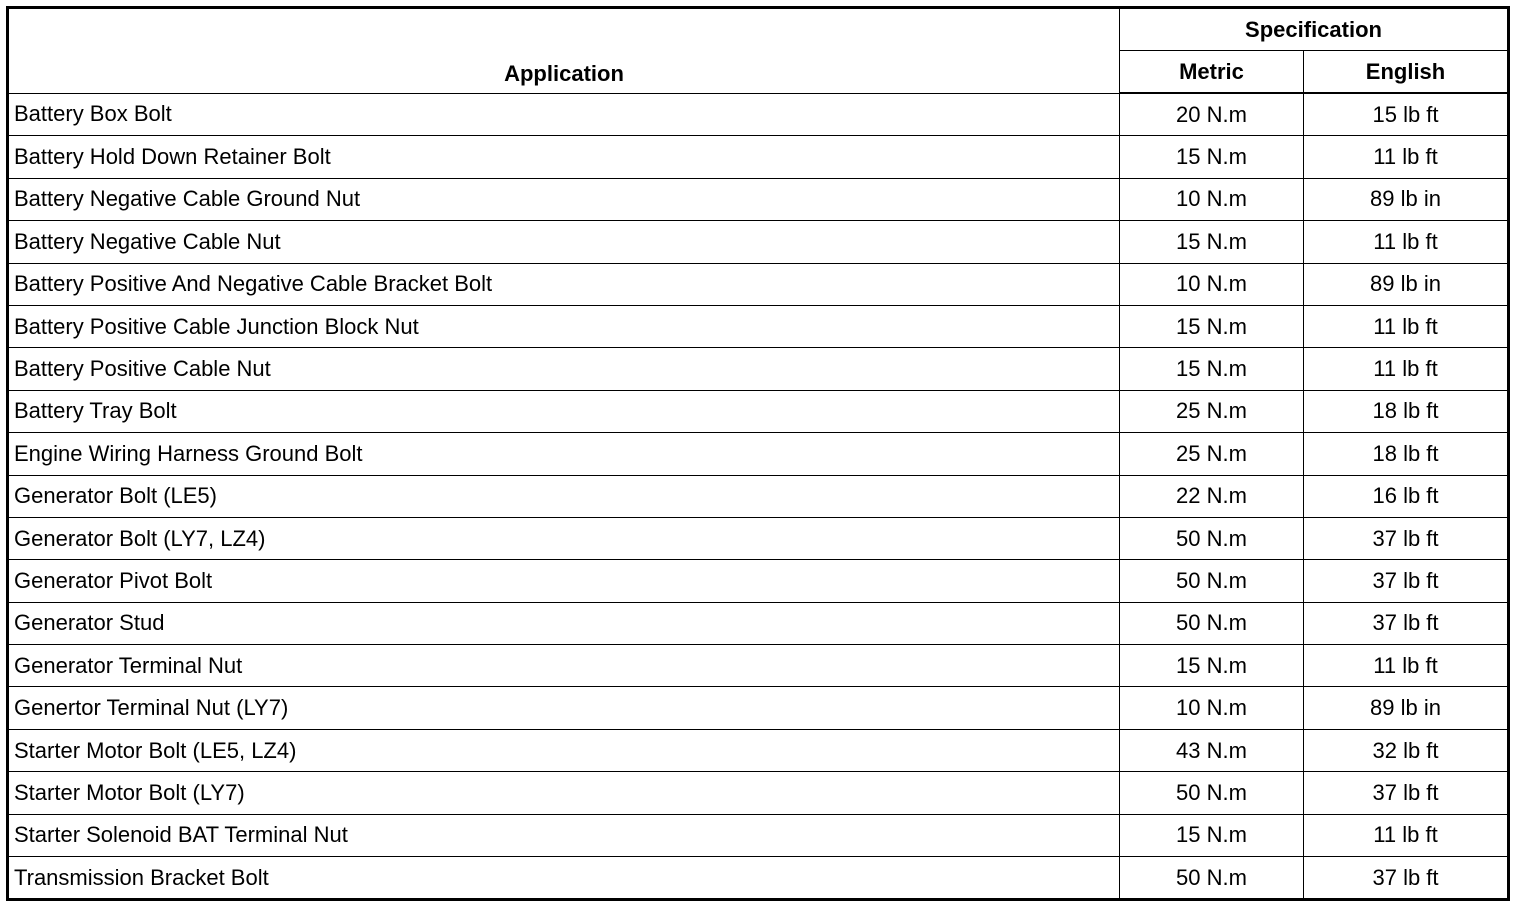 This screenshot has width=1520, height=902. I want to click on cell-english: 32 lb ft, so click(1406, 750).